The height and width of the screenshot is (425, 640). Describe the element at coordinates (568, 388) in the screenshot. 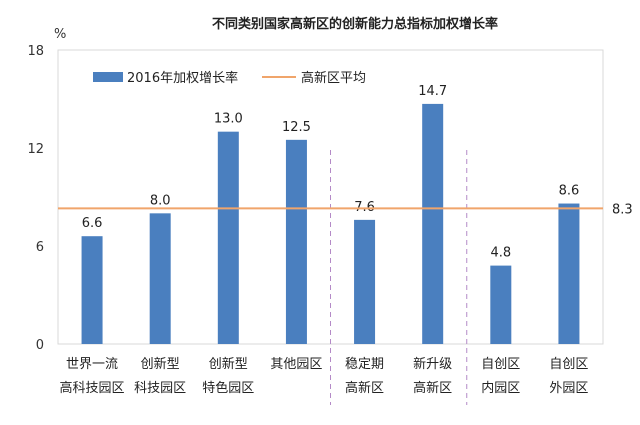

I see `category-label: 外园区` at that location.